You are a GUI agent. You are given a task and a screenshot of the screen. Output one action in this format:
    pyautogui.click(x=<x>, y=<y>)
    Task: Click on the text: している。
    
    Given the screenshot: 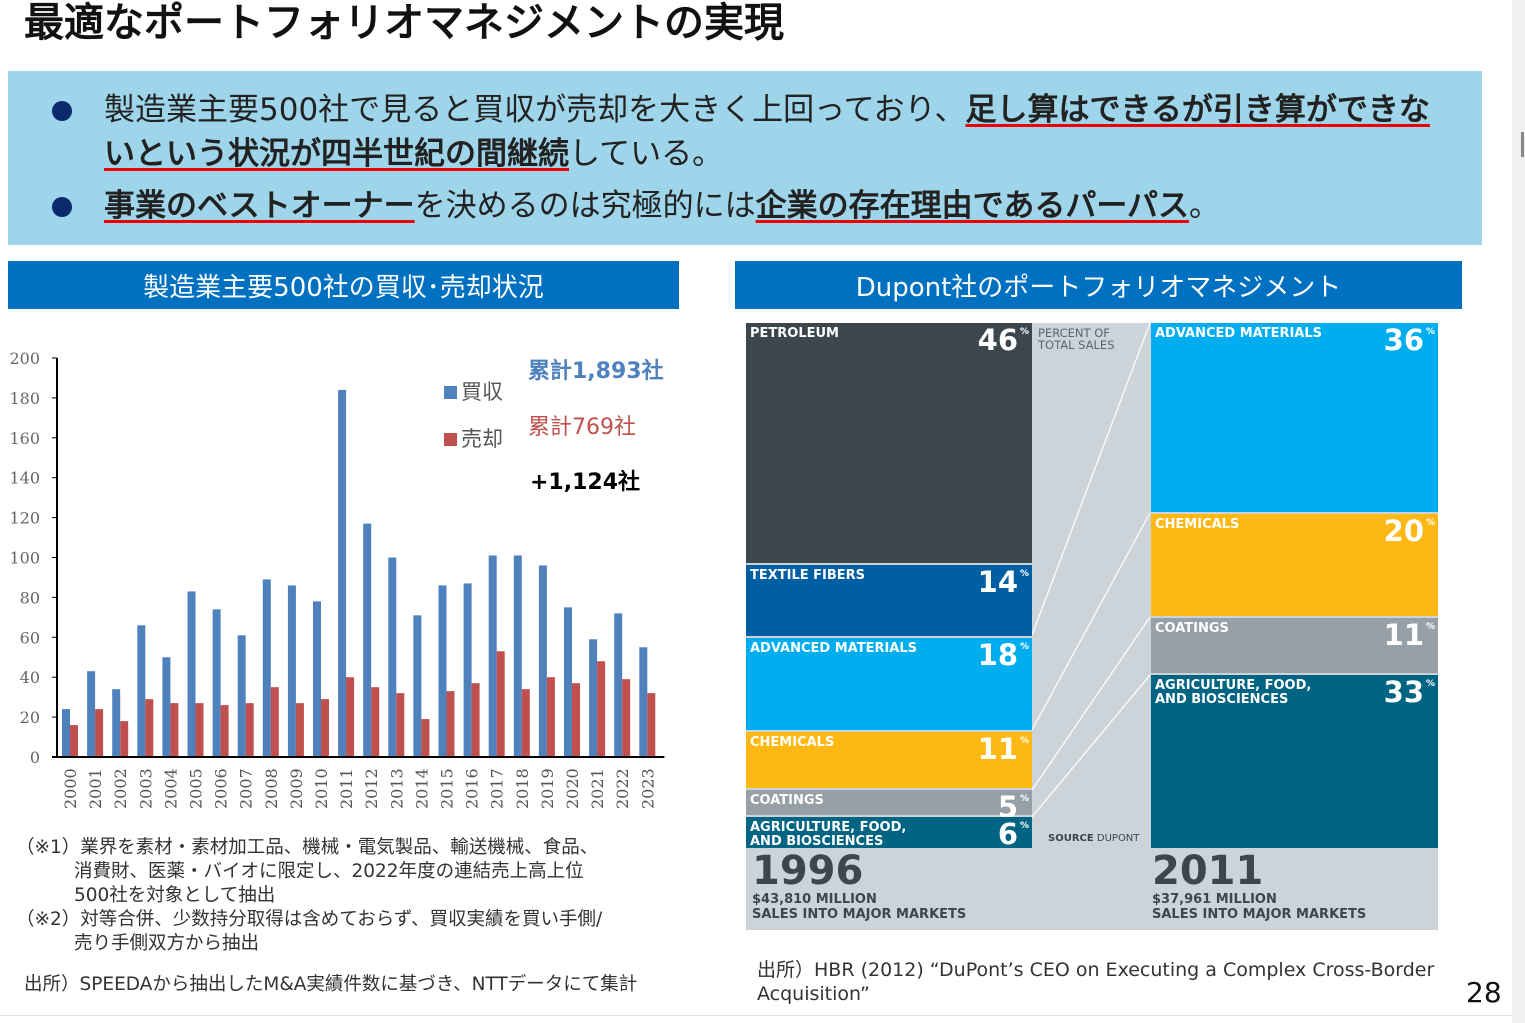 What is the action you would take?
    pyautogui.click(x=646, y=154)
    